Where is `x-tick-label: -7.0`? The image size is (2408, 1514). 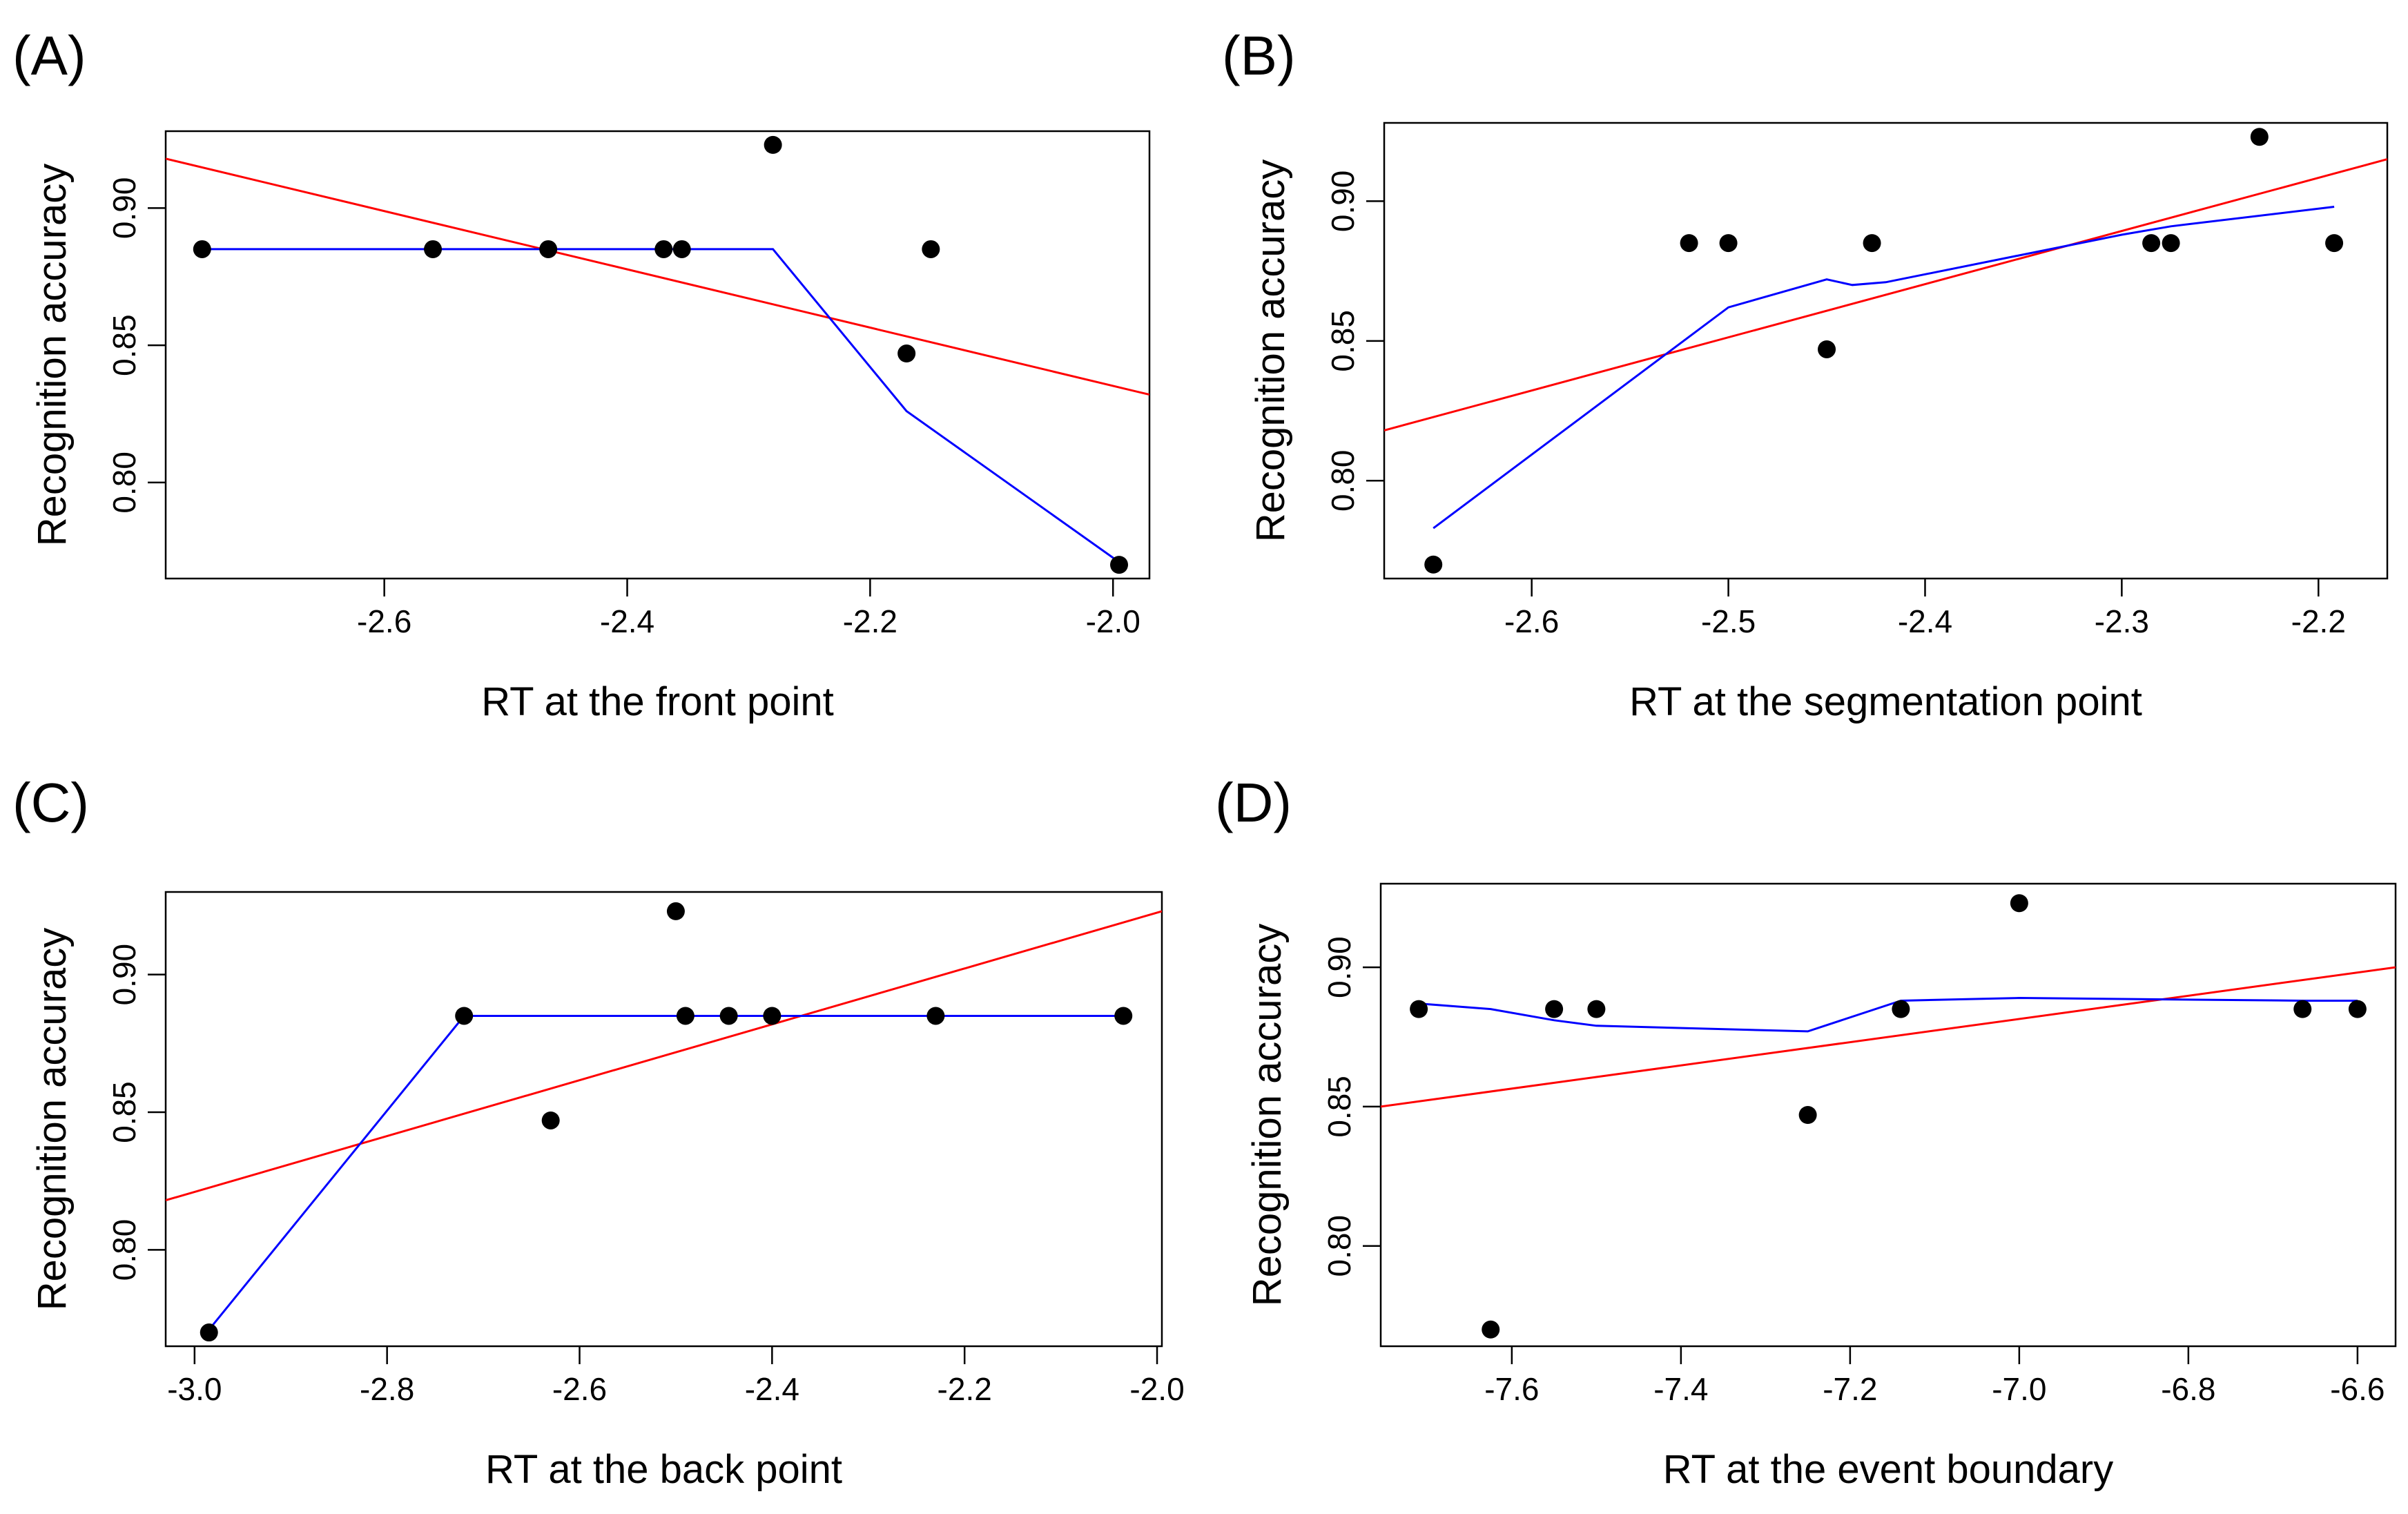 x-tick-label: -7.0 is located at coordinates (2019, 1389).